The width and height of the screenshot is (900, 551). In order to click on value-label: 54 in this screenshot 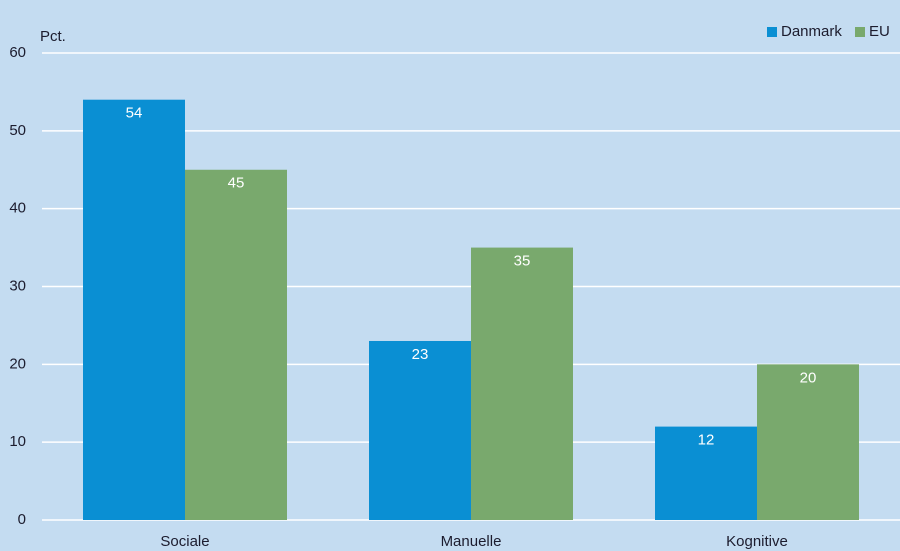, I will do `click(134, 113)`.